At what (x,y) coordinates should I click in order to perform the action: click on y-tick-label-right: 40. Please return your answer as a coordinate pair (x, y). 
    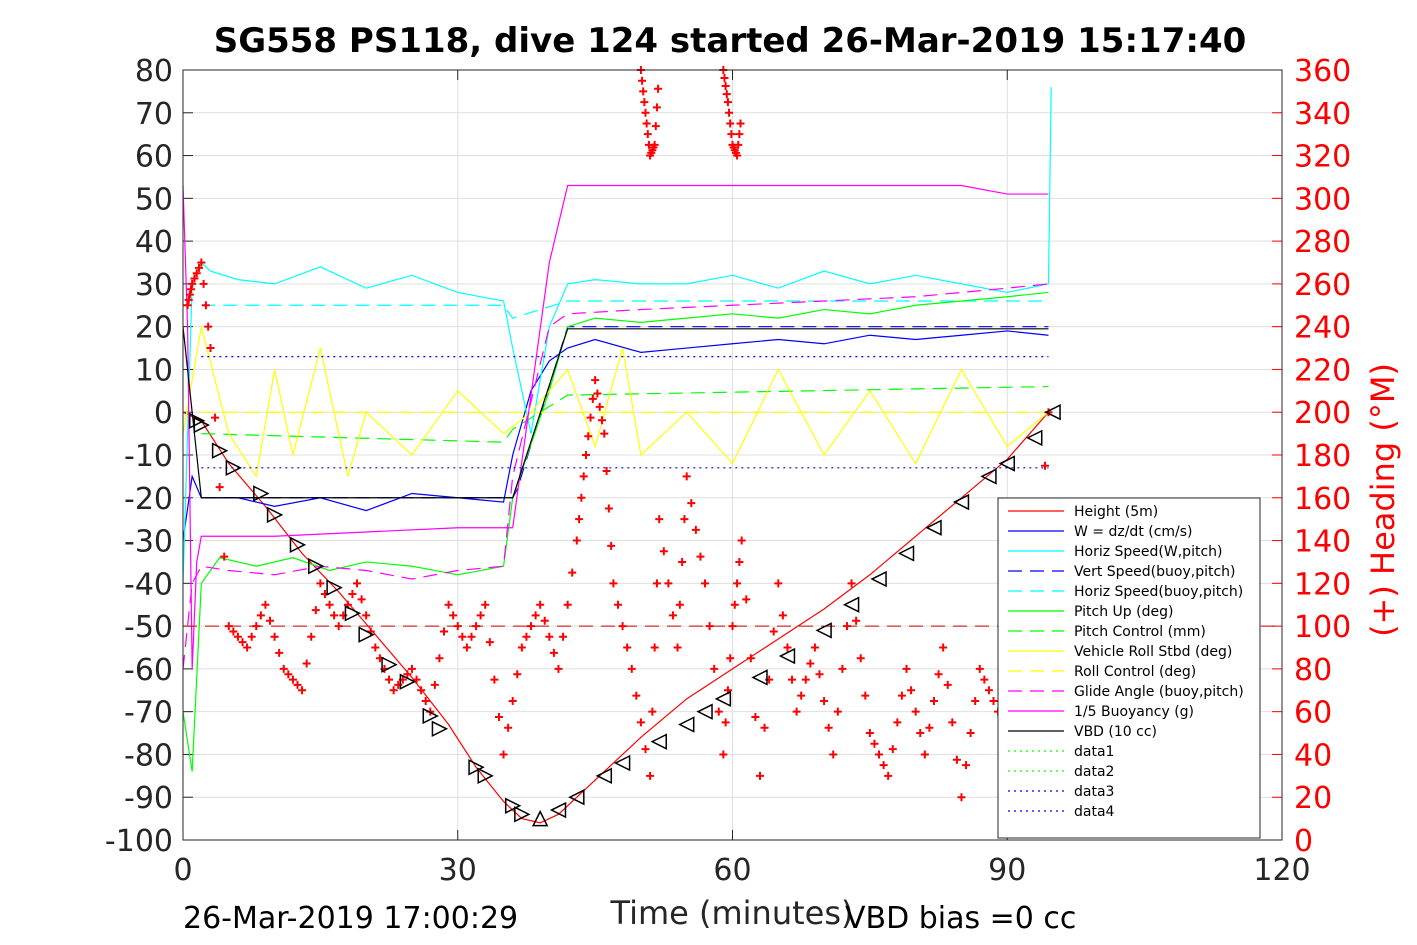
    Looking at the image, I should click on (1313, 755).